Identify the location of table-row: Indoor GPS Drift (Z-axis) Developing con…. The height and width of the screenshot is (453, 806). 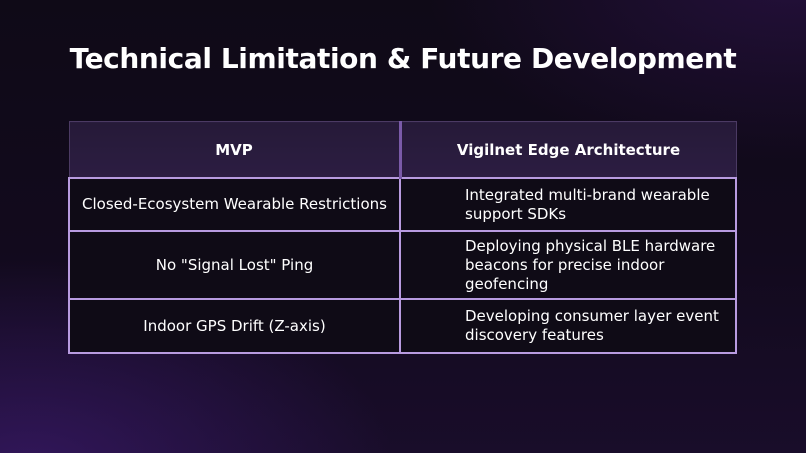
(402, 326).